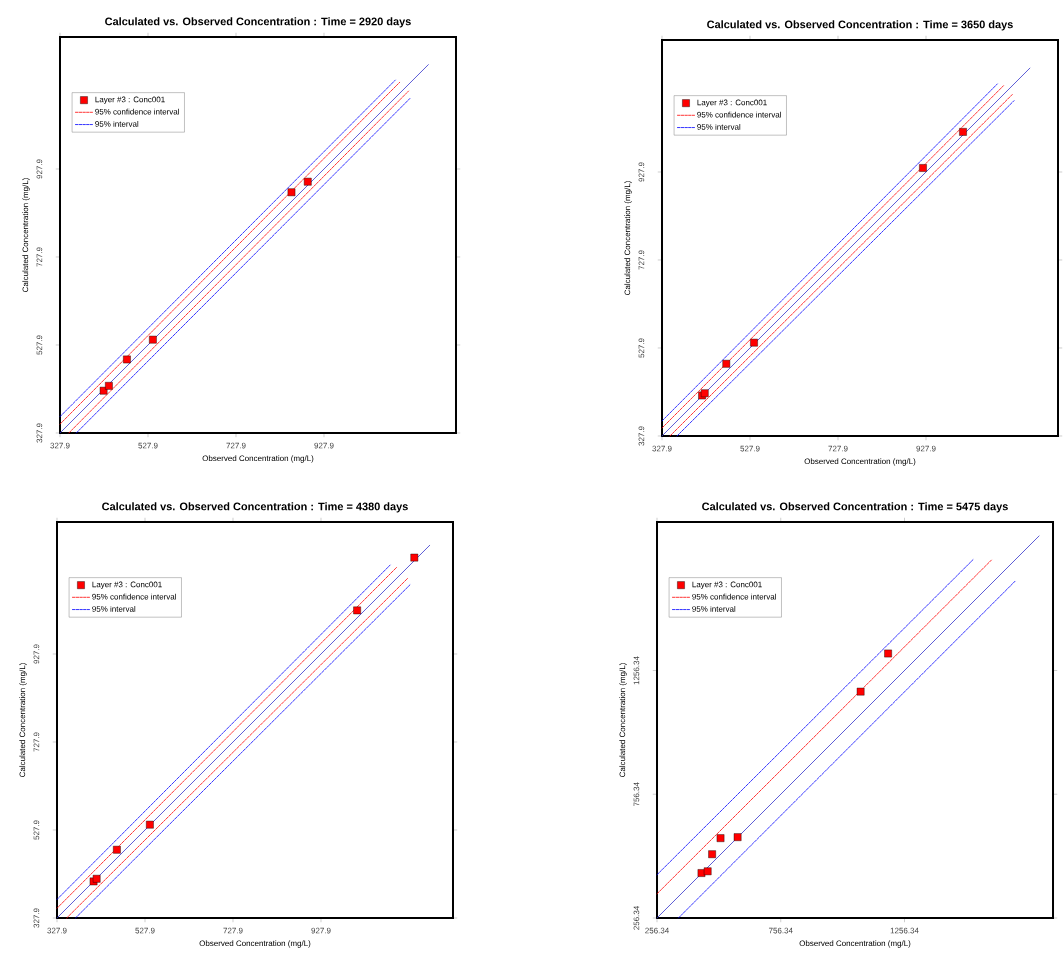  I want to click on chart-title: Calculated vs. Observed Concentration : Time = 4380 days, so click(255, 507).